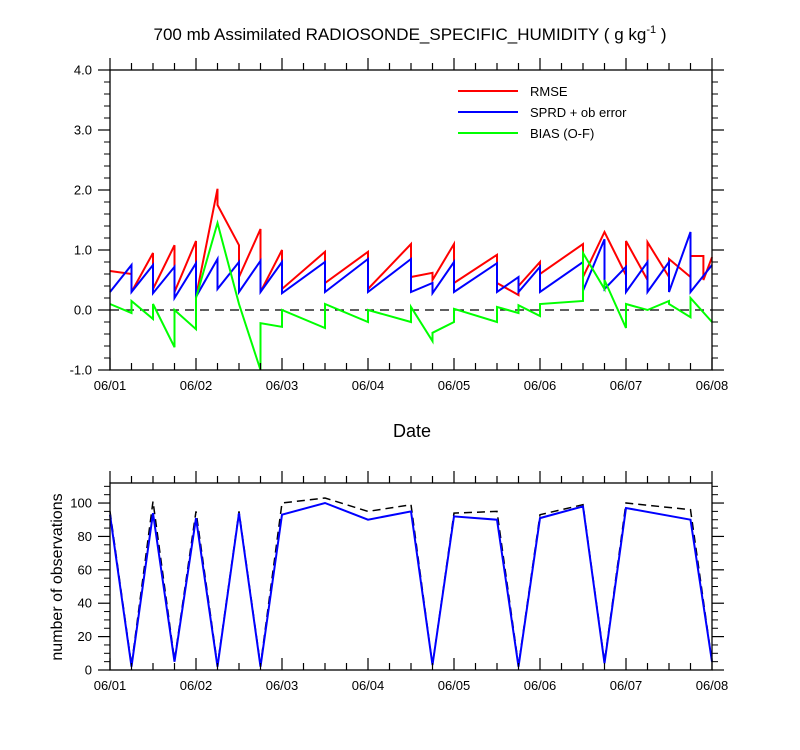  Describe the element at coordinates (83, 250) in the screenshot. I see `y-tick-label: 1.0` at that location.